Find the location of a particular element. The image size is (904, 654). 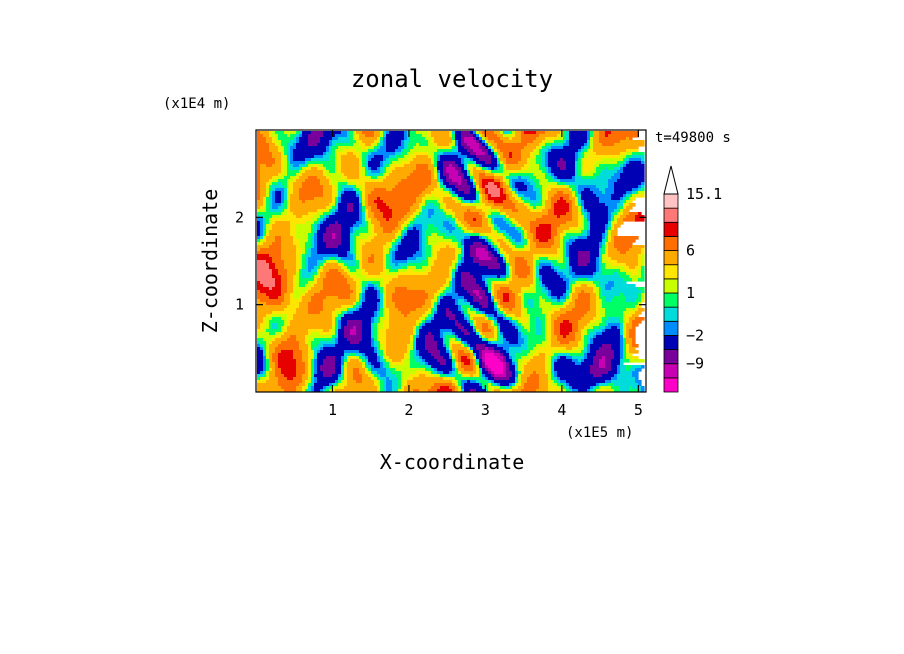

y-tick-label: 1 is located at coordinates (239, 305).